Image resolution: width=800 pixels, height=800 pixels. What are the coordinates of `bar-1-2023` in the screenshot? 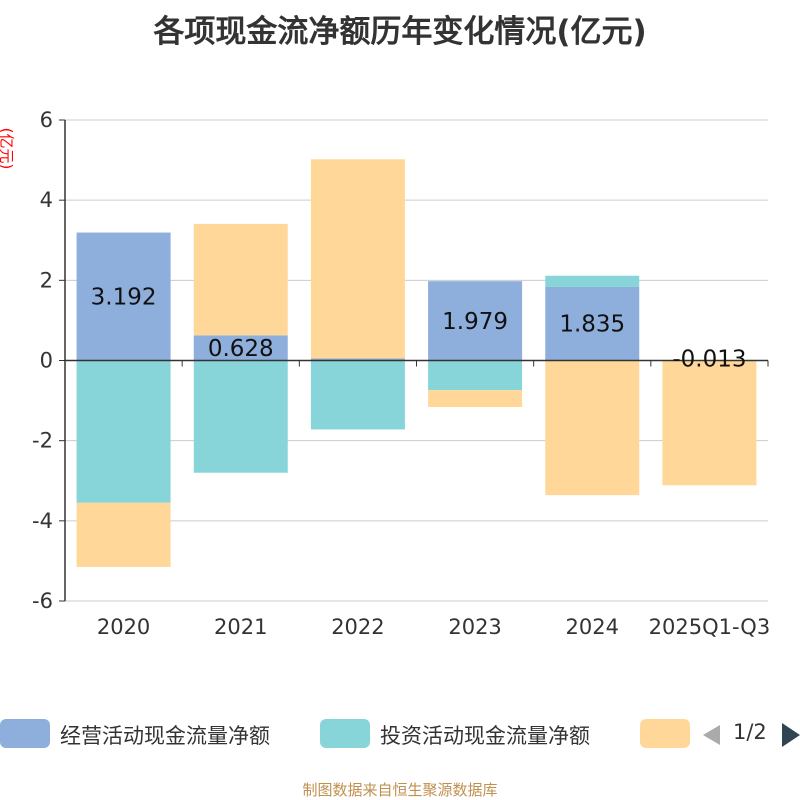 It's located at (475, 375).